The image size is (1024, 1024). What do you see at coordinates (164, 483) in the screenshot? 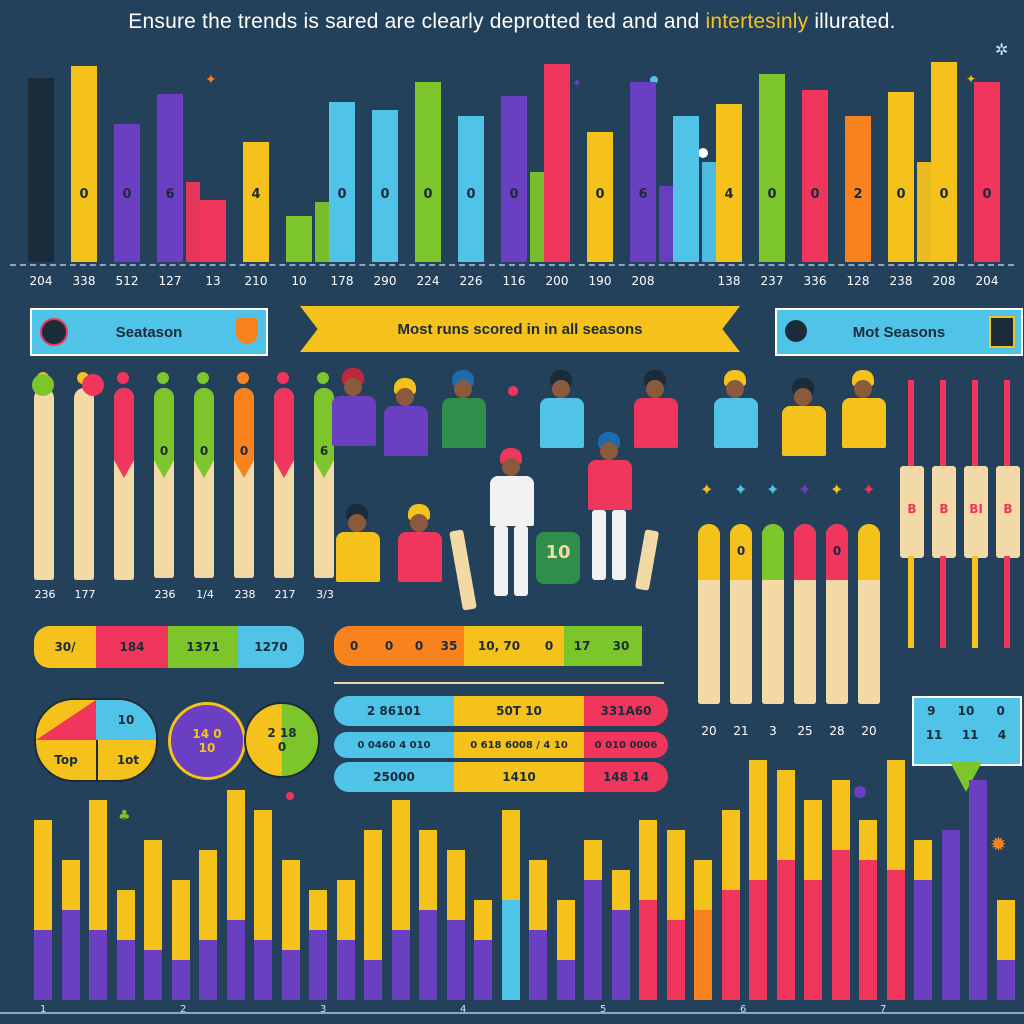
I see `cricket-bat: 0` at bounding box center [164, 483].